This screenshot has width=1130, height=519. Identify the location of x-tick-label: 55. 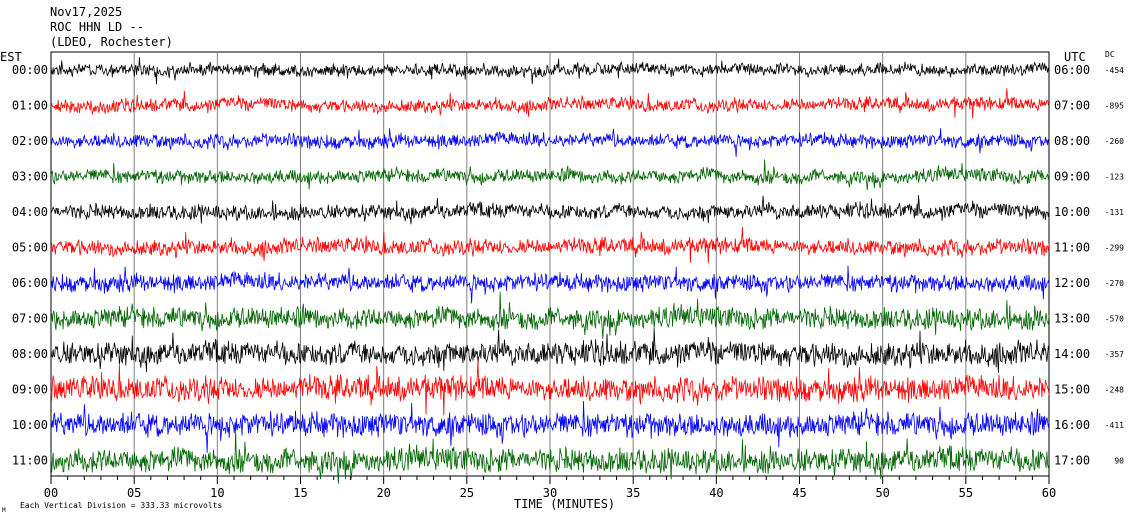
(966, 493).